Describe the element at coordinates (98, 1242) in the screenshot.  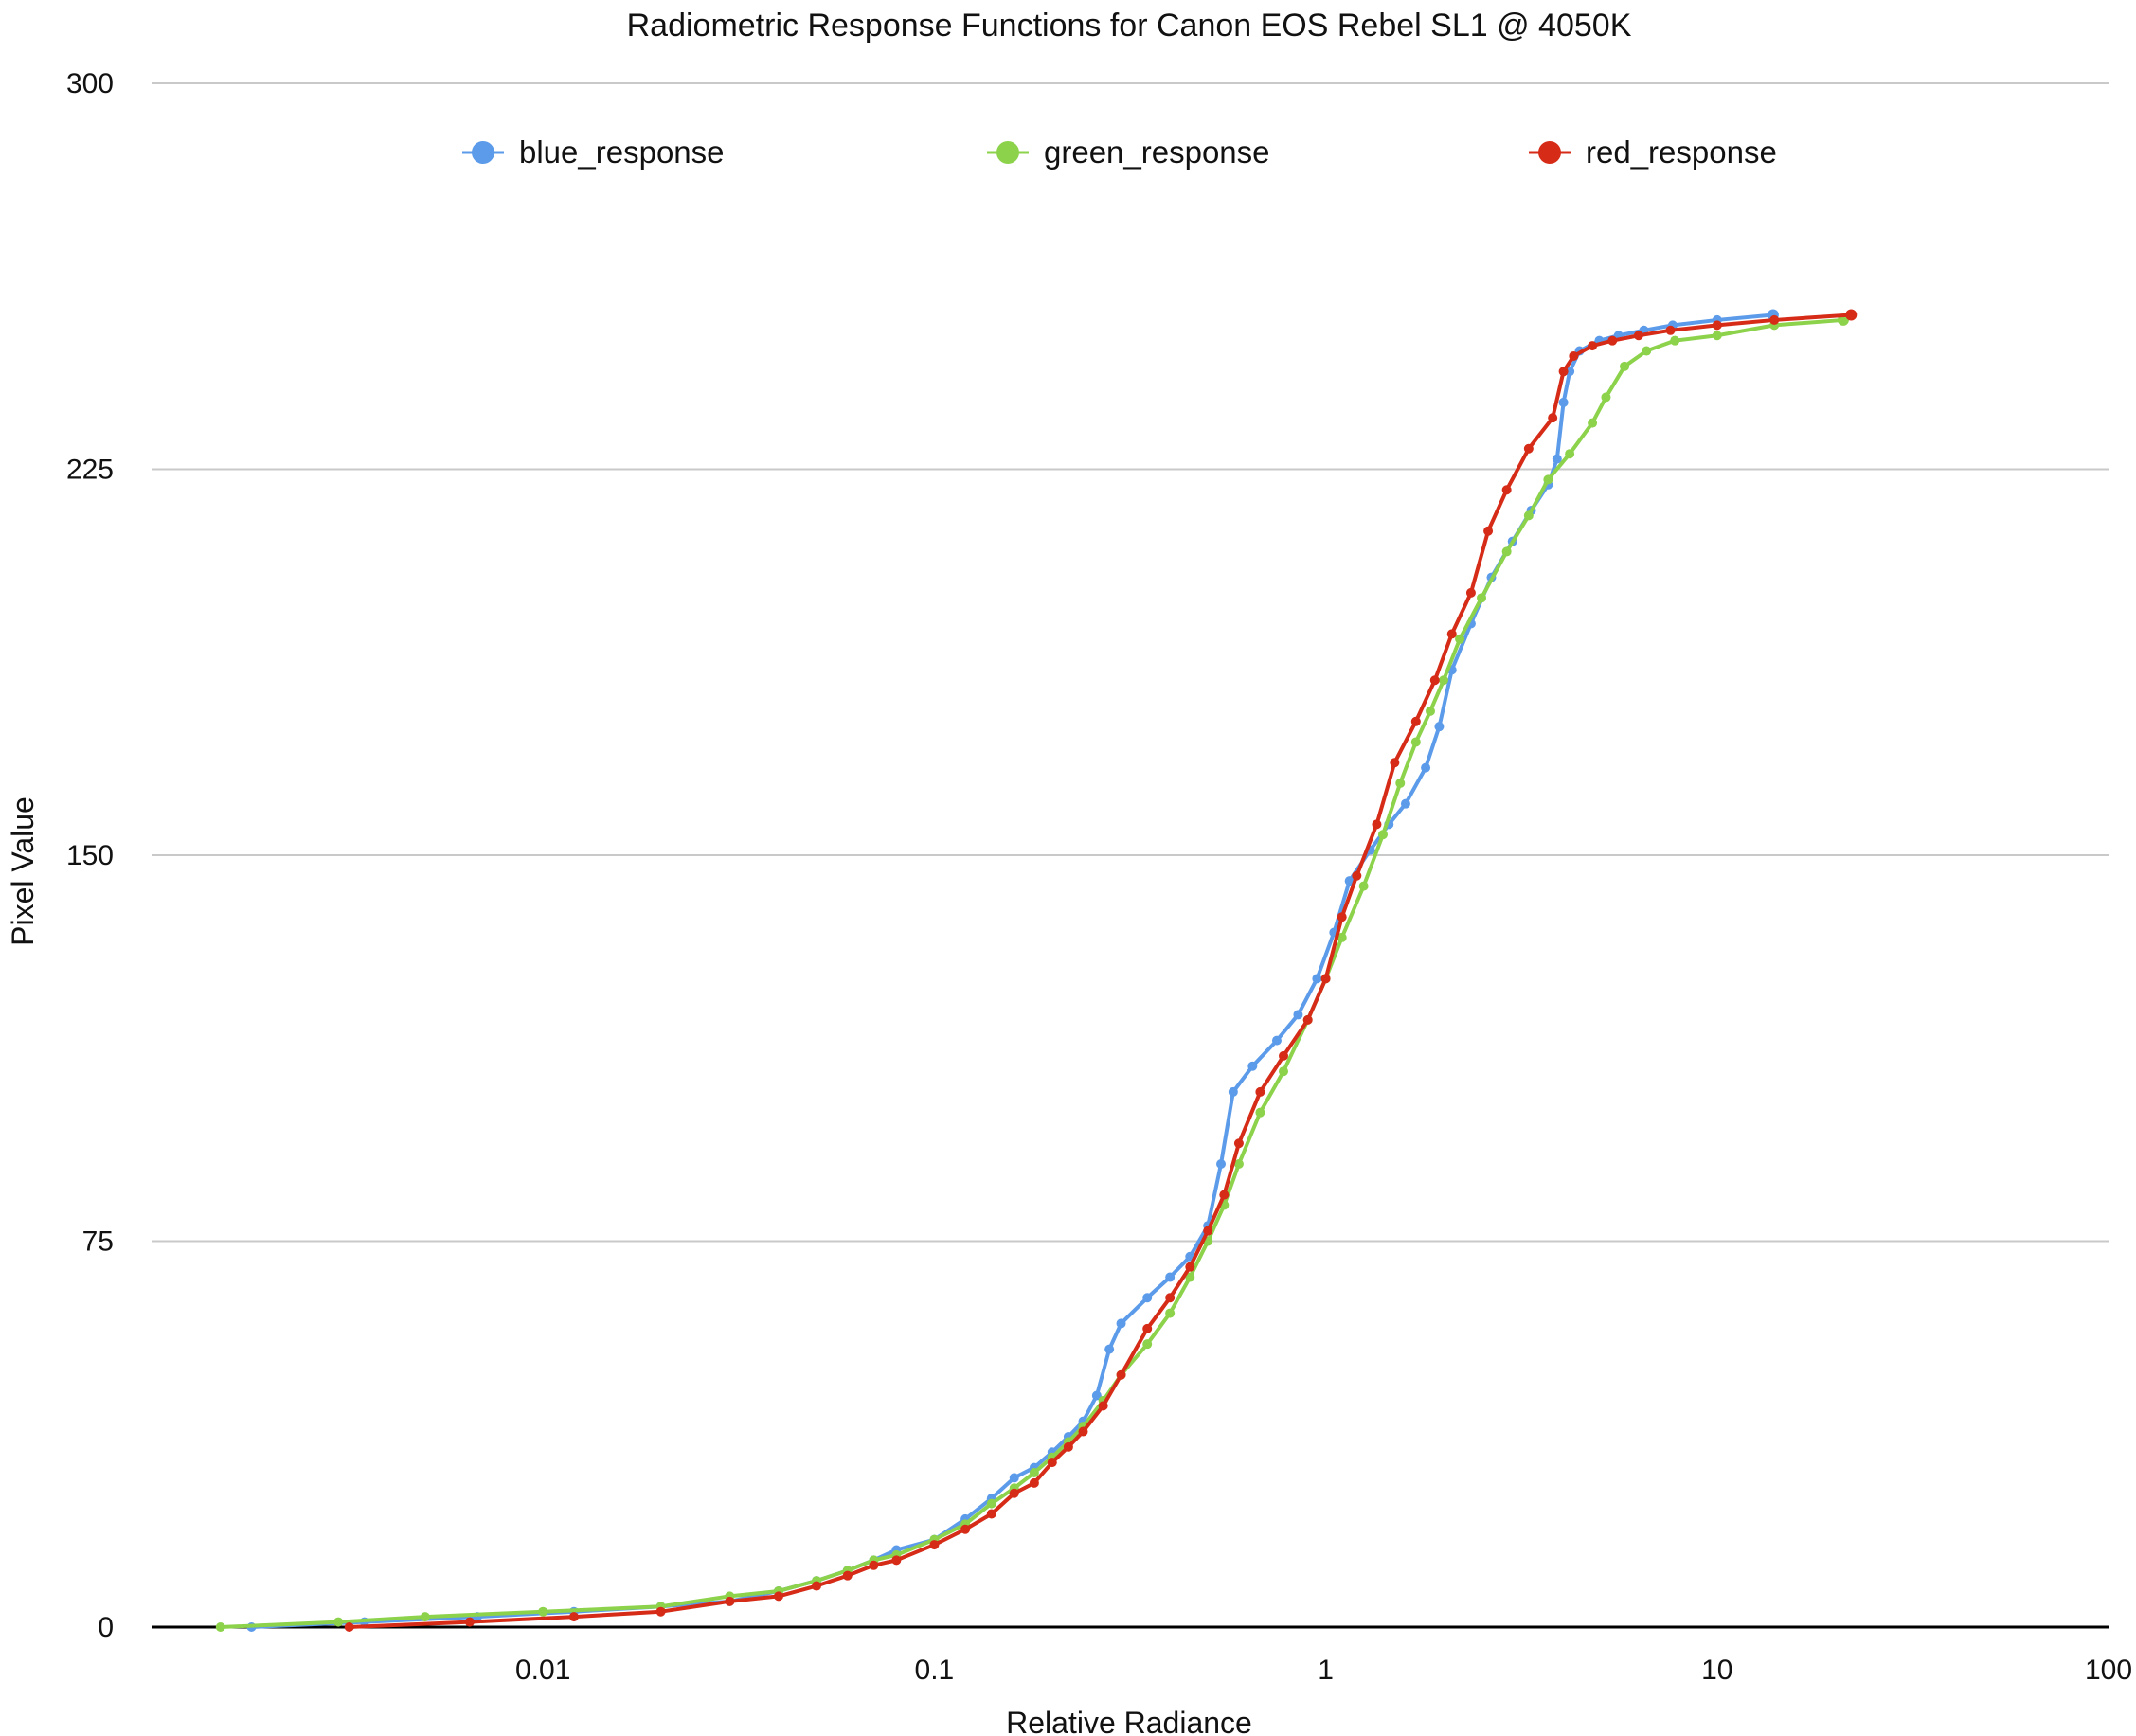
I see `y-tick-label: 75` at that location.